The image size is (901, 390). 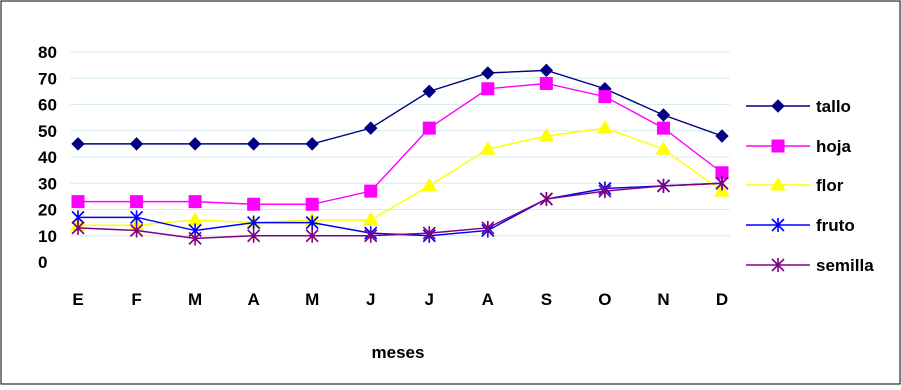 I want to click on legend-label: tallo, so click(x=833, y=106).